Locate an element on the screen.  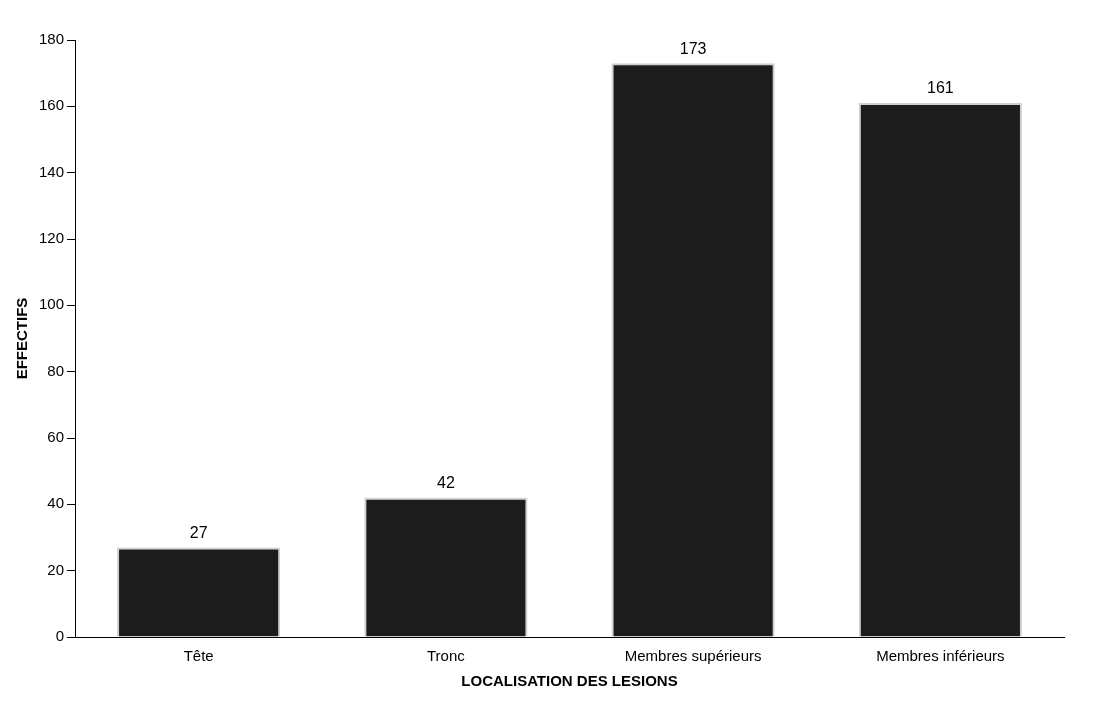
y-tick-label: 20 is located at coordinates (56, 569).